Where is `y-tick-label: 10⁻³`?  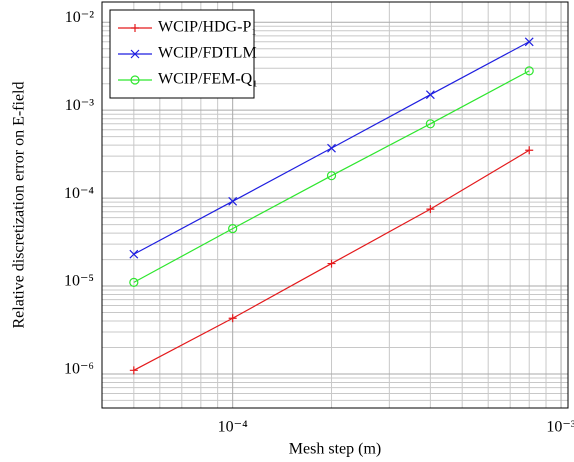 y-tick-label: 10⁻³ is located at coordinates (79, 105).